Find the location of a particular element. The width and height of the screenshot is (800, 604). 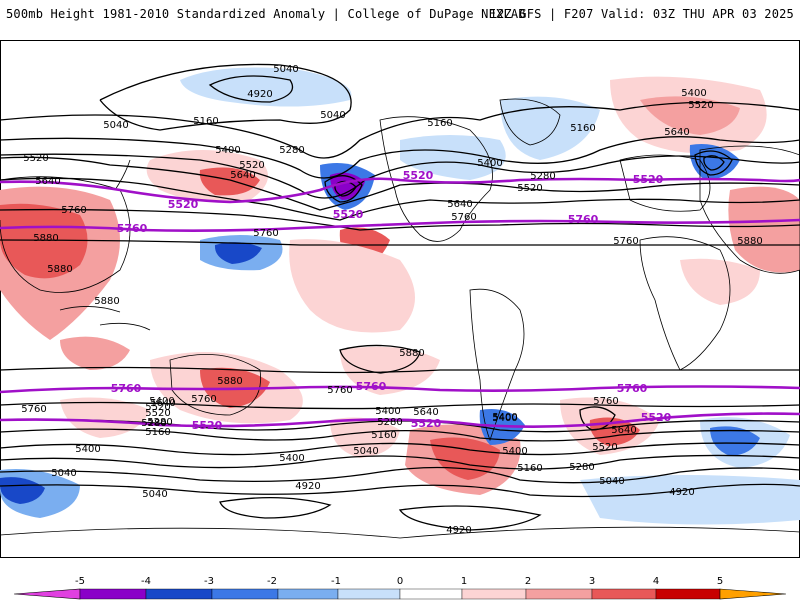

contour-5040-south is located at coordinates (400, 490).